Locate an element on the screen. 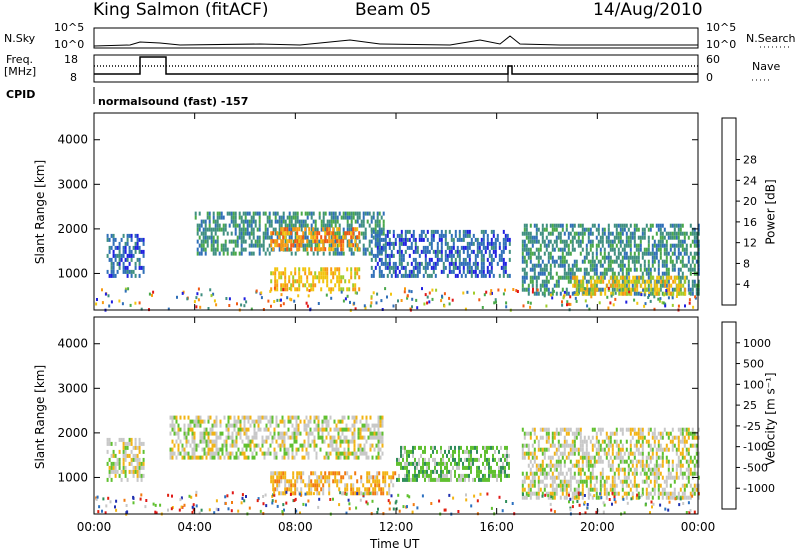 The width and height of the screenshot is (800, 554). noise-tick-left-low: 10^0 is located at coordinates (69, 44).